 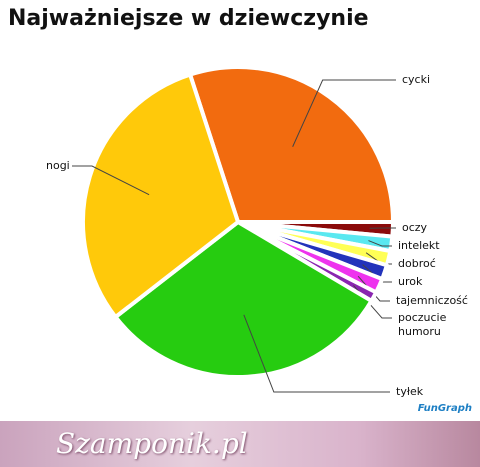 I want to click on banner-text: Szamponik.pl, so click(x=152, y=443).